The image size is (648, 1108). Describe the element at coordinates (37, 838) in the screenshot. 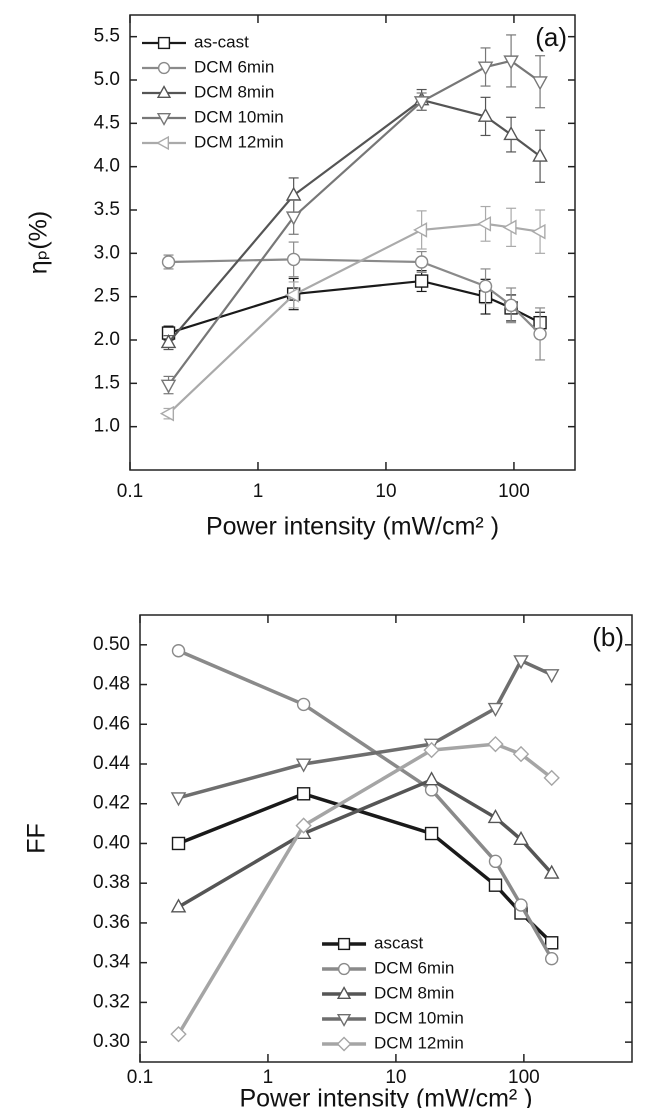

I see `y-axis-label: FF` at that location.